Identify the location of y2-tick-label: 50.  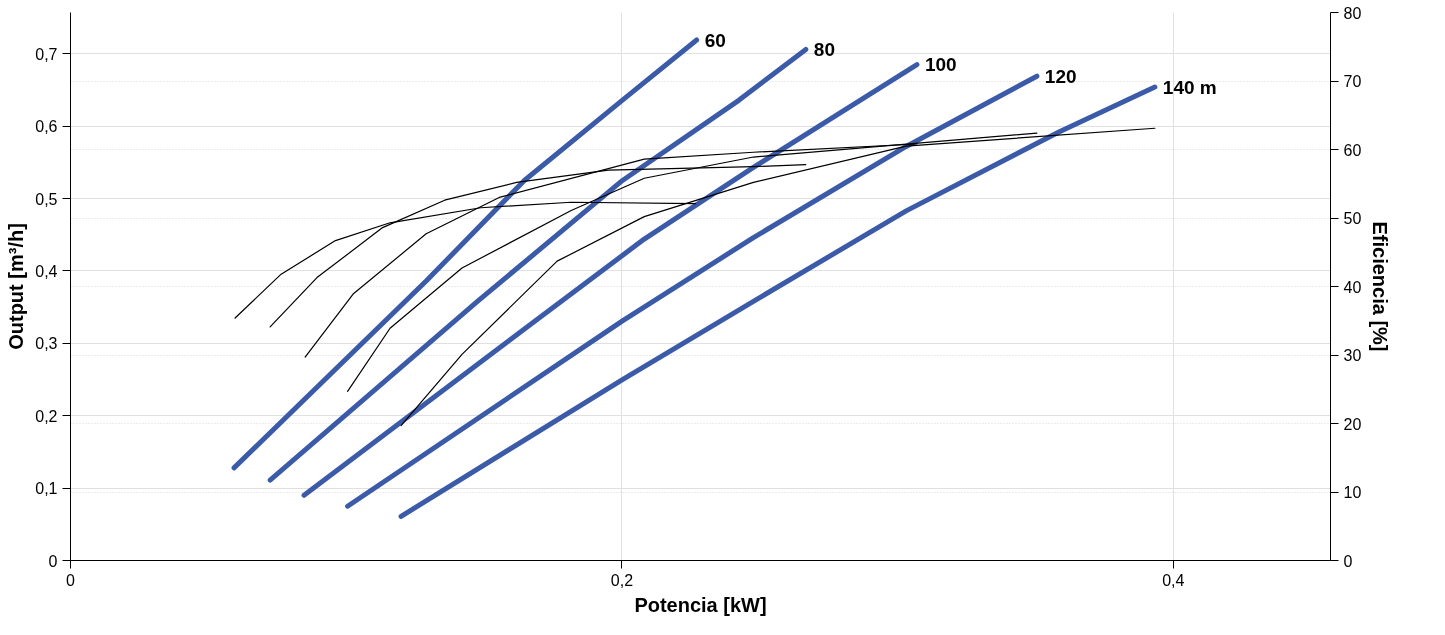
(1352, 218).